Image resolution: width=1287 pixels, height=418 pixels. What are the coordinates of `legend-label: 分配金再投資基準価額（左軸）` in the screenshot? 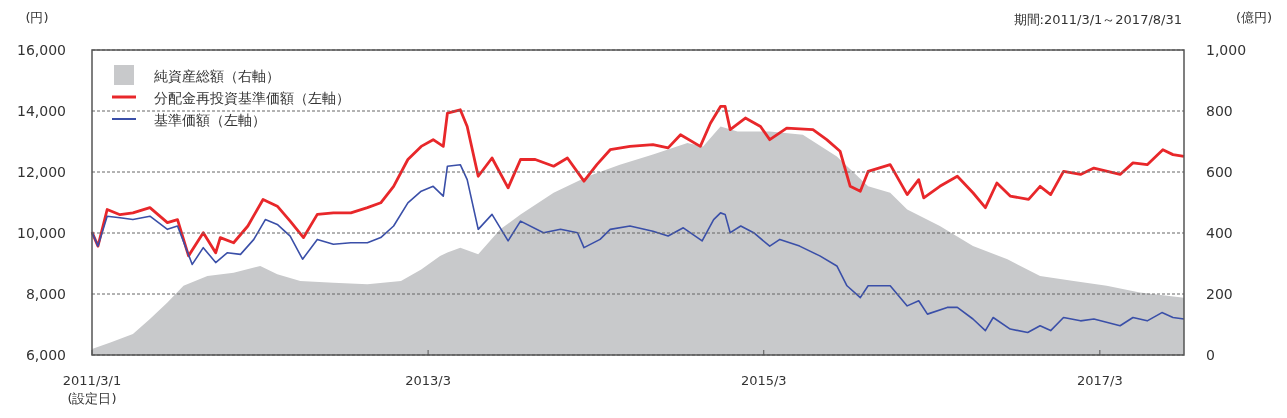 It's located at (252, 98).